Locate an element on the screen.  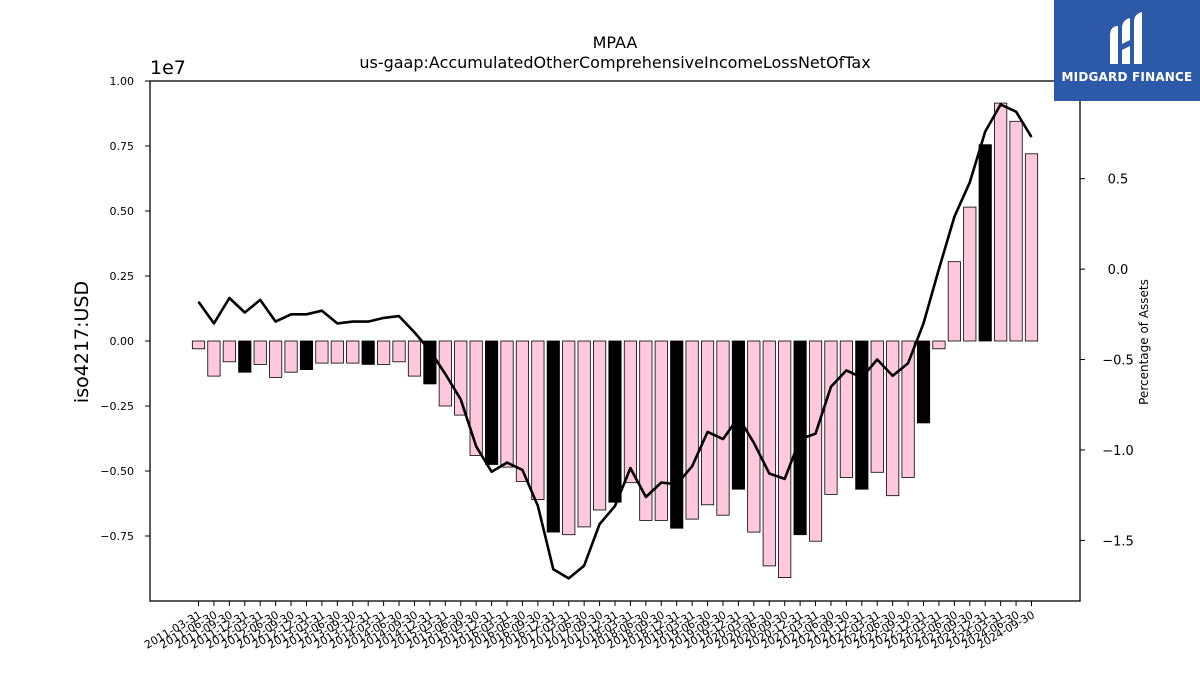
y-tick-label: −0.50 is located at coordinates (117, 471).